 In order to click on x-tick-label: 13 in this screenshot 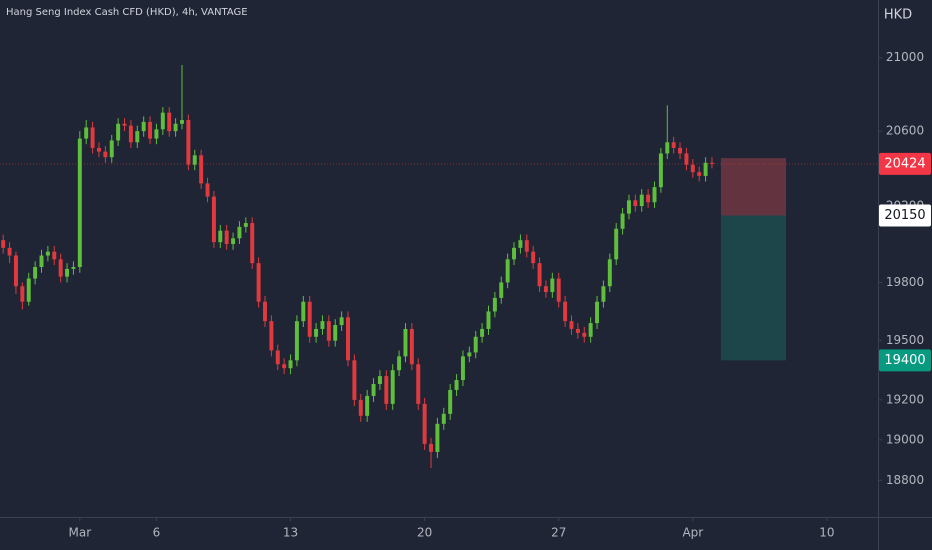, I will do `click(290, 533)`.